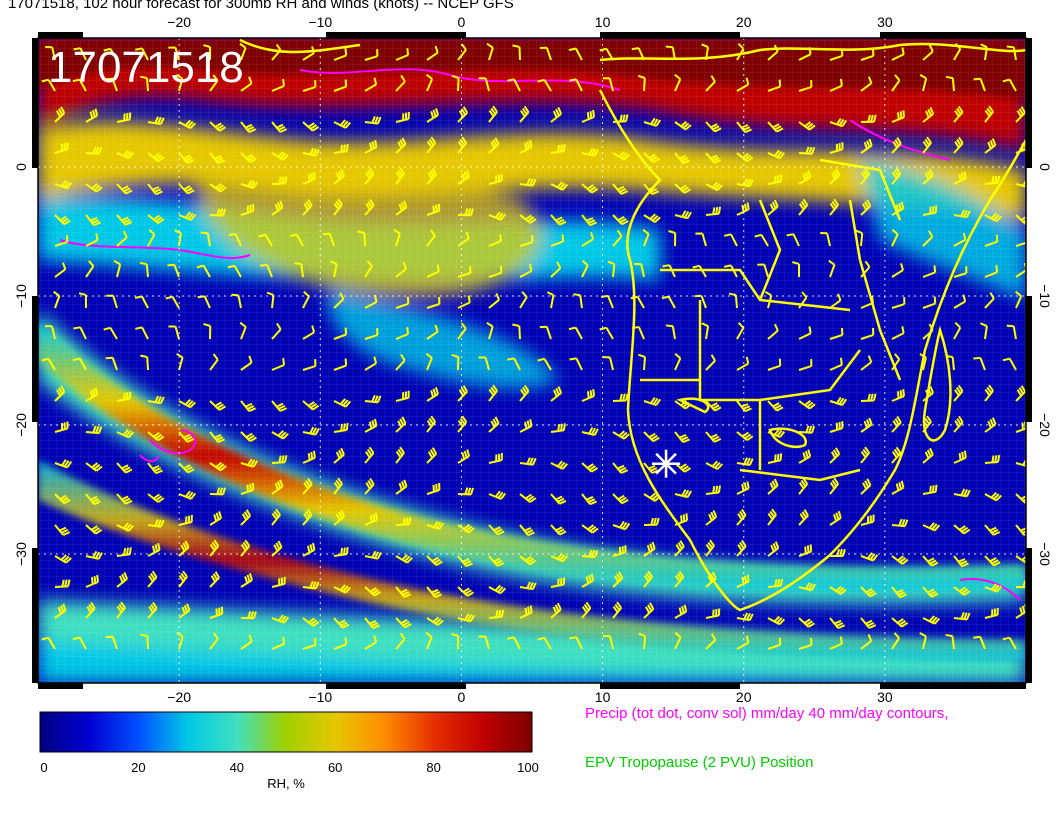  What do you see at coordinates (885, 697) in the screenshot?
I see `lon-tick-bottom: 30` at bounding box center [885, 697].